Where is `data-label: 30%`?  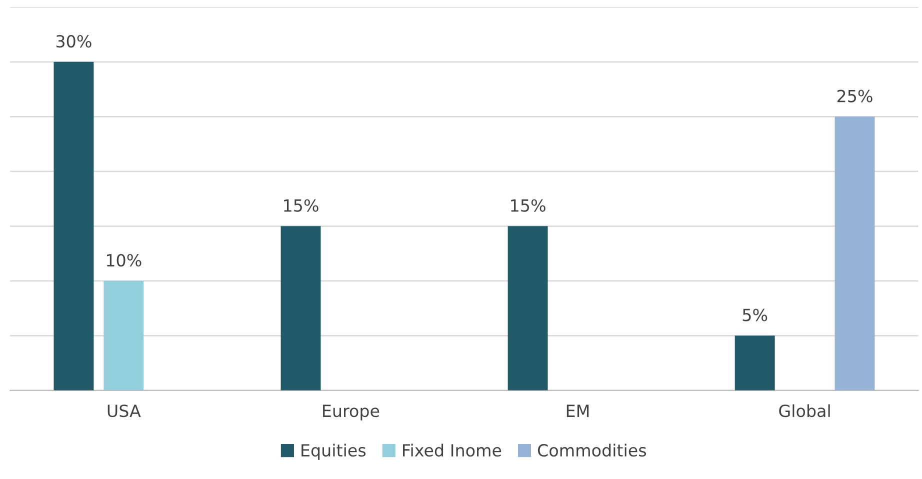 data-label: 30% is located at coordinates (74, 41).